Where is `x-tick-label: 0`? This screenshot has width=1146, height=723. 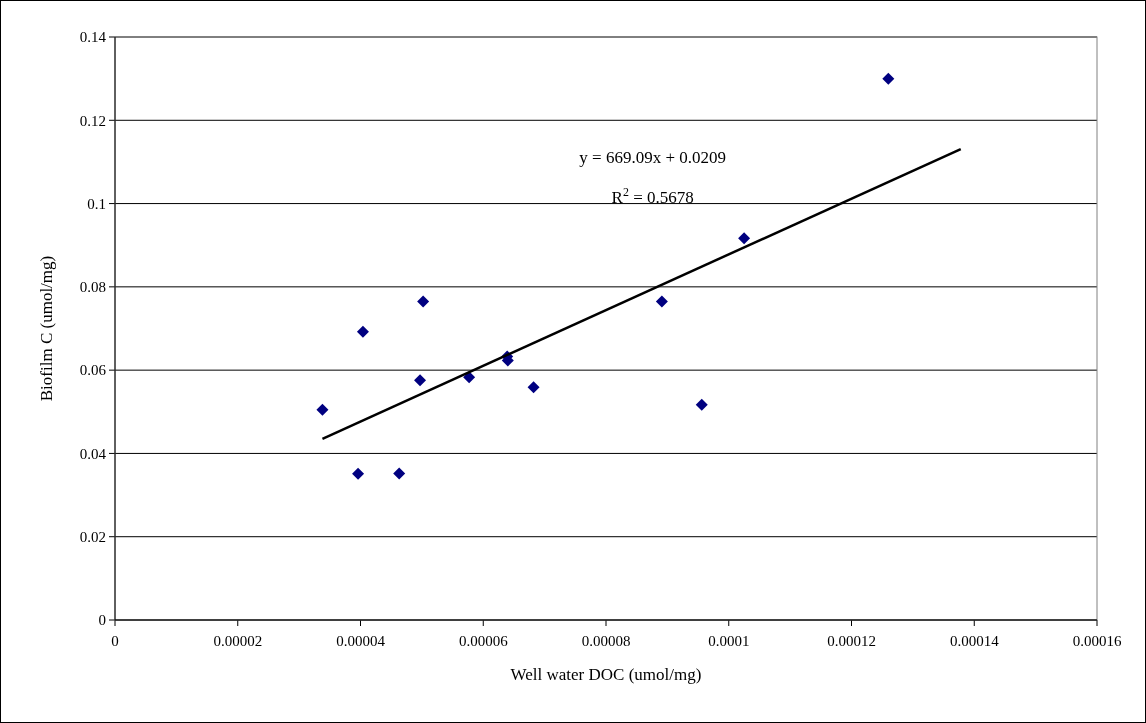
x-tick-label: 0 is located at coordinates (115, 641).